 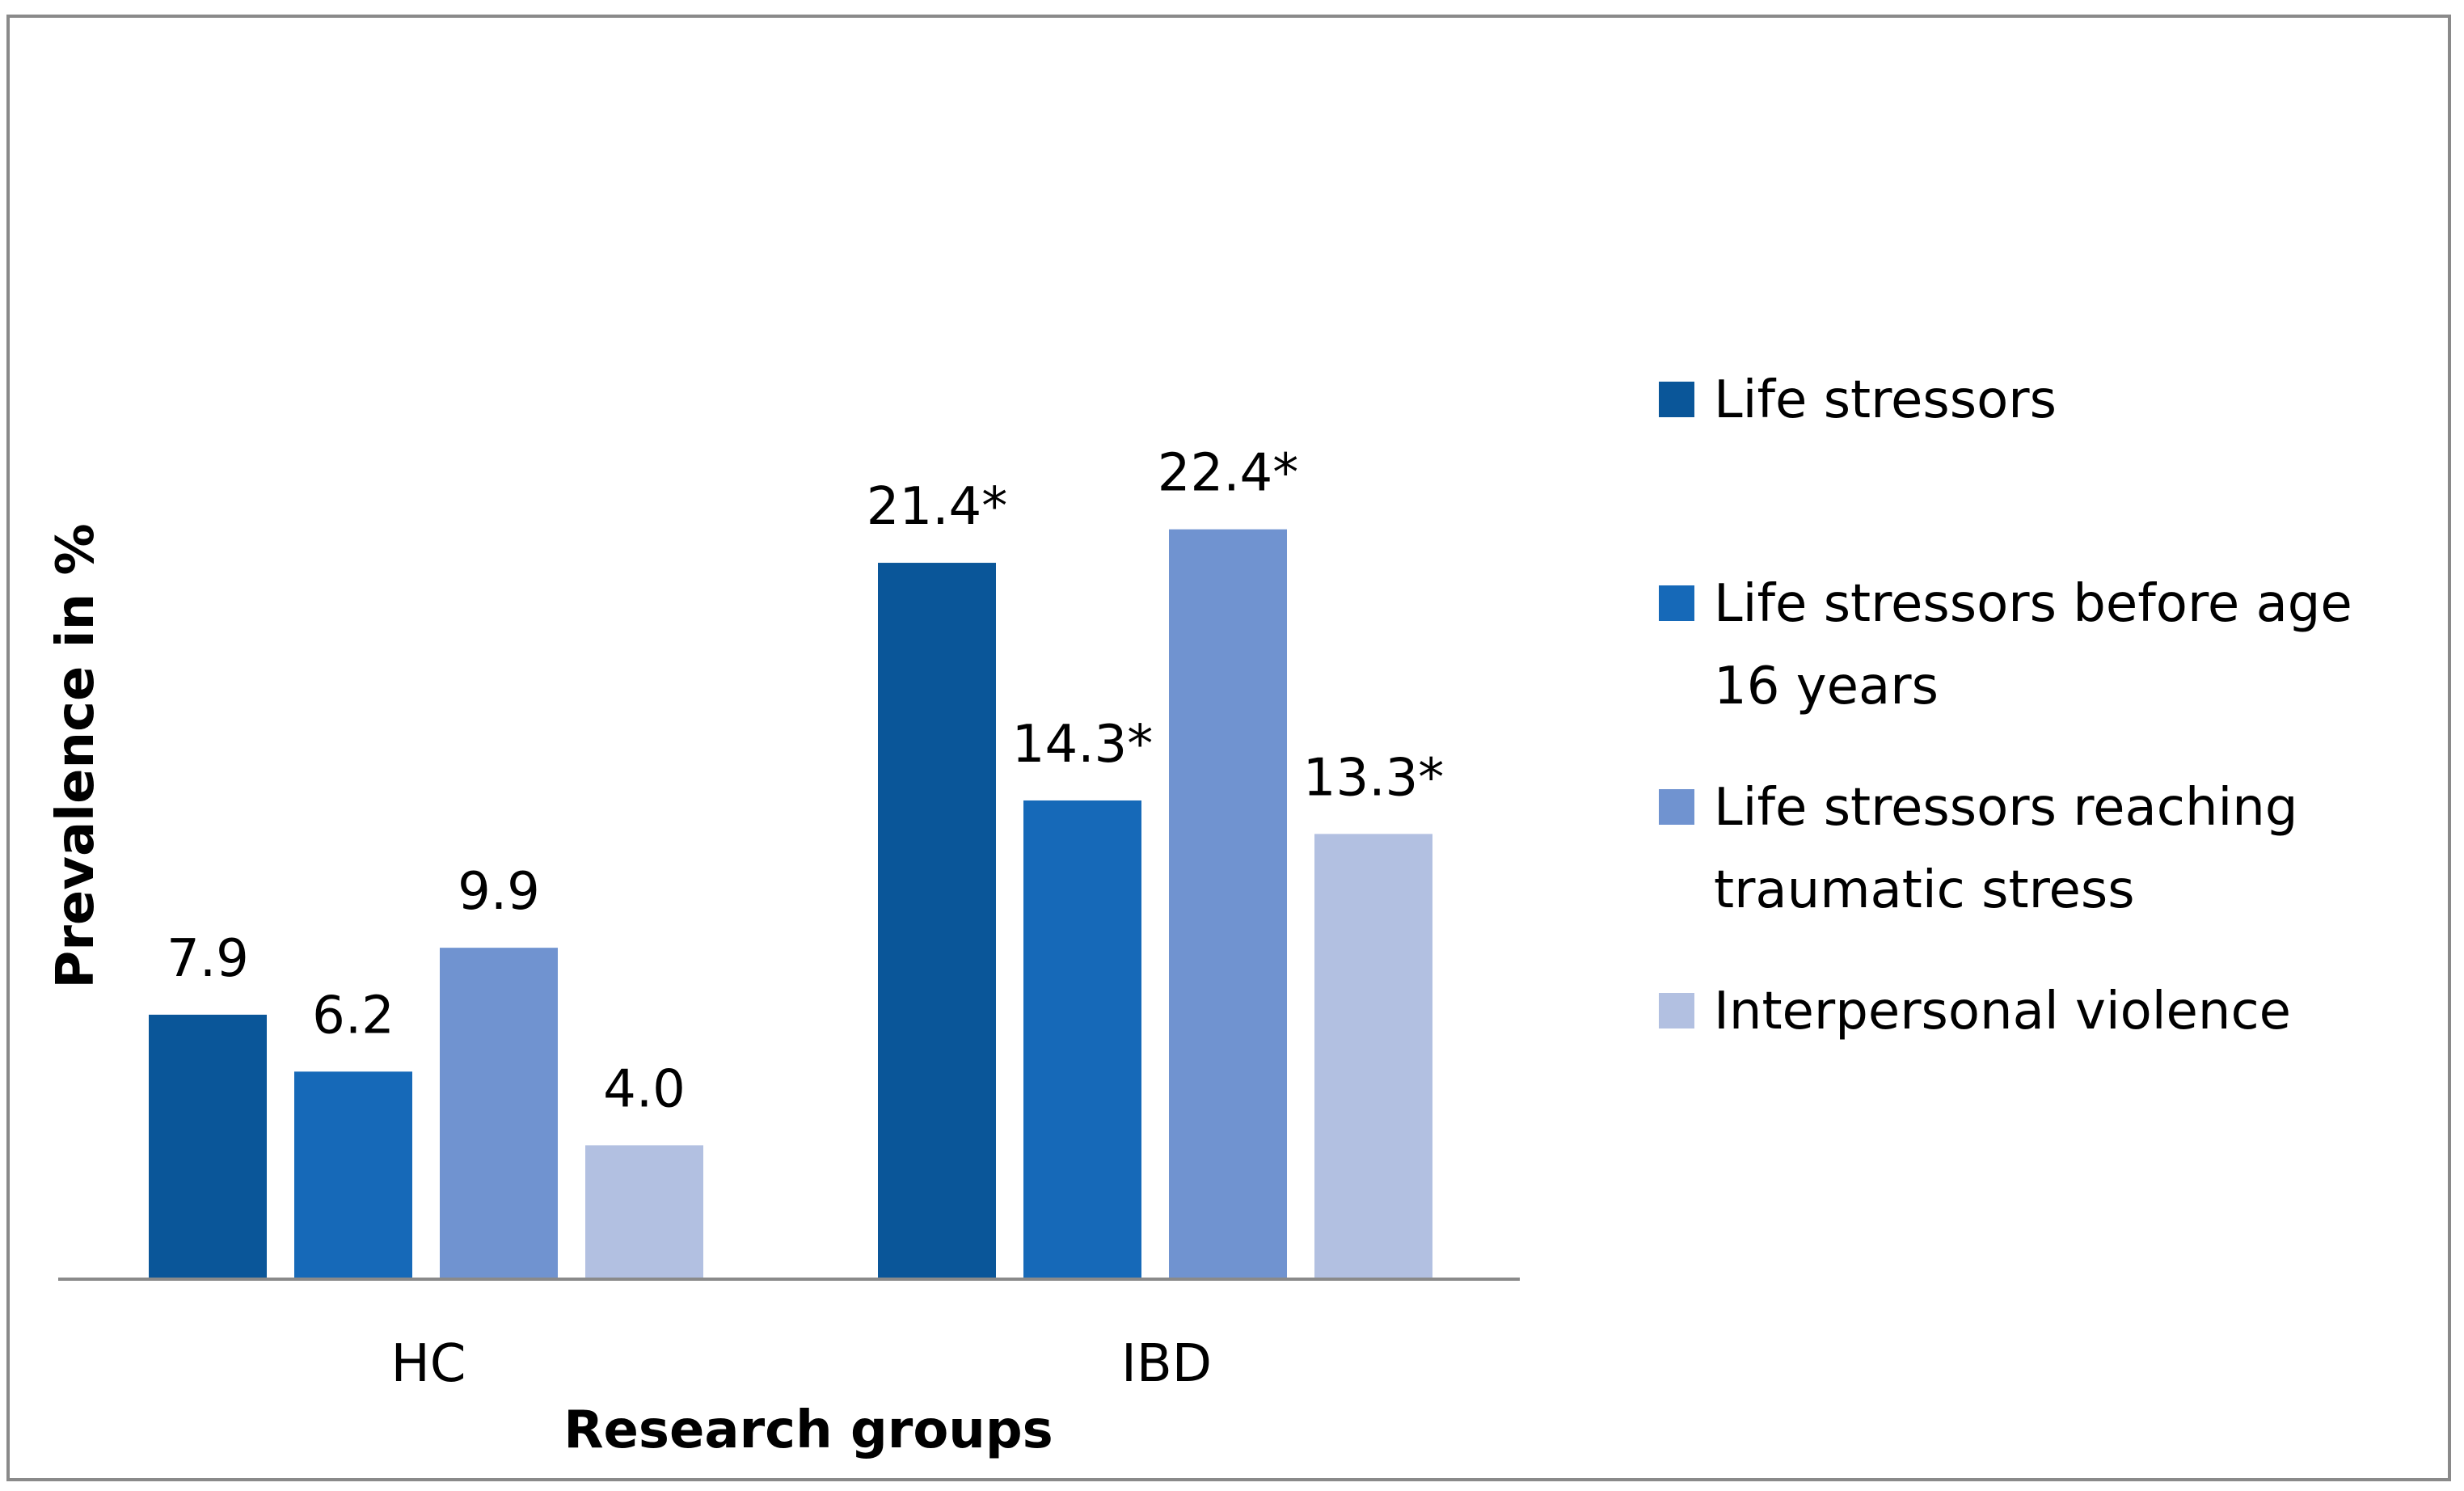 What do you see at coordinates (353, 1015) in the screenshot?
I see `data-label: 6.2` at bounding box center [353, 1015].